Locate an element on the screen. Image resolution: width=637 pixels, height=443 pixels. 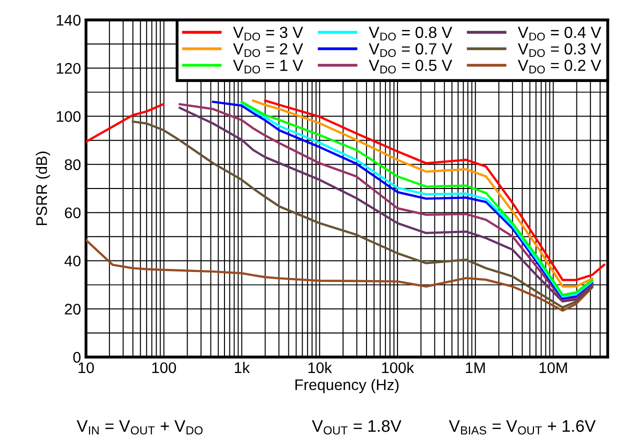
legend-label: V$_{DO}$ = 0.5 V is located at coordinates (410, 67).